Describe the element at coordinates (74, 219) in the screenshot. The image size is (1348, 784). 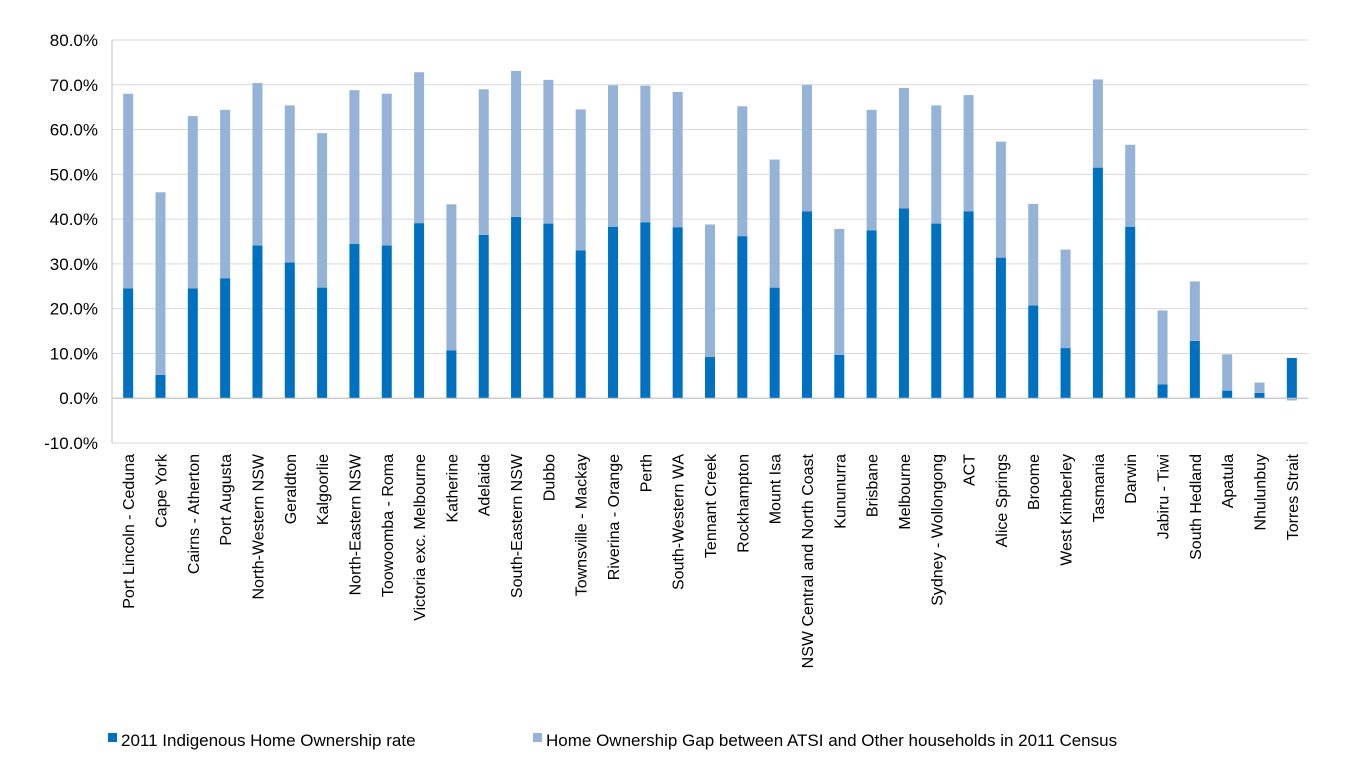
I see `y-tick-label: 40.0%` at that location.